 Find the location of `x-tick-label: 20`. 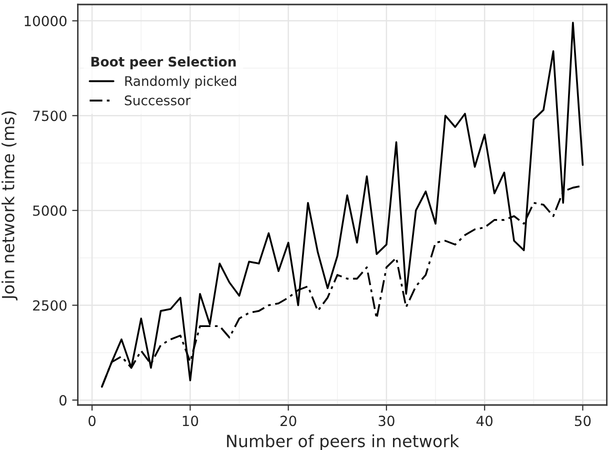

x-tick-label: 20 is located at coordinates (288, 421).